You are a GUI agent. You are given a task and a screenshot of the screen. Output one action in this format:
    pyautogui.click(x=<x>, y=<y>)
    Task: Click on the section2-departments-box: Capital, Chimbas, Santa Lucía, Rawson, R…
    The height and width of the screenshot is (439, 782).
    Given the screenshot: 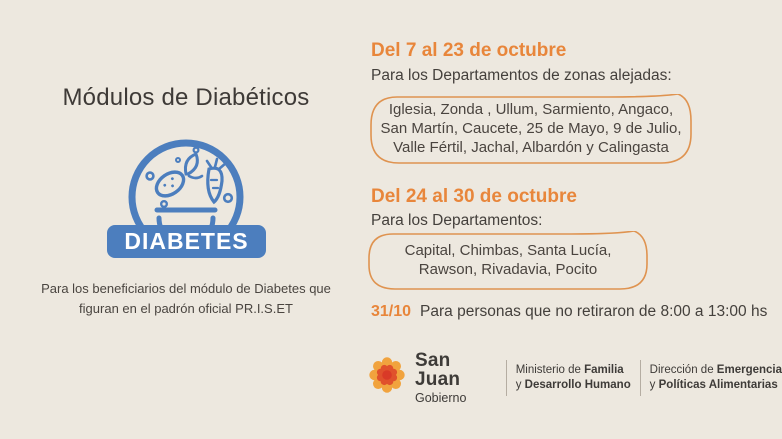 What is the action you would take?
    pyautogui.click(x=508, y=260)
    